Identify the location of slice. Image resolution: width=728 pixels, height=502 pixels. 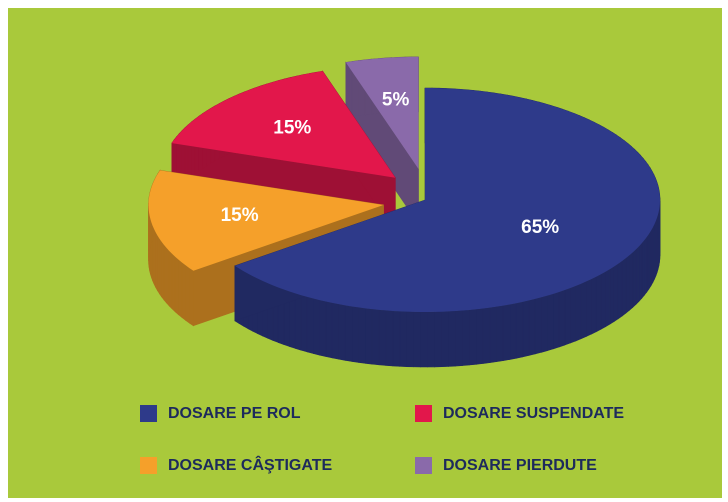
(382, 140).